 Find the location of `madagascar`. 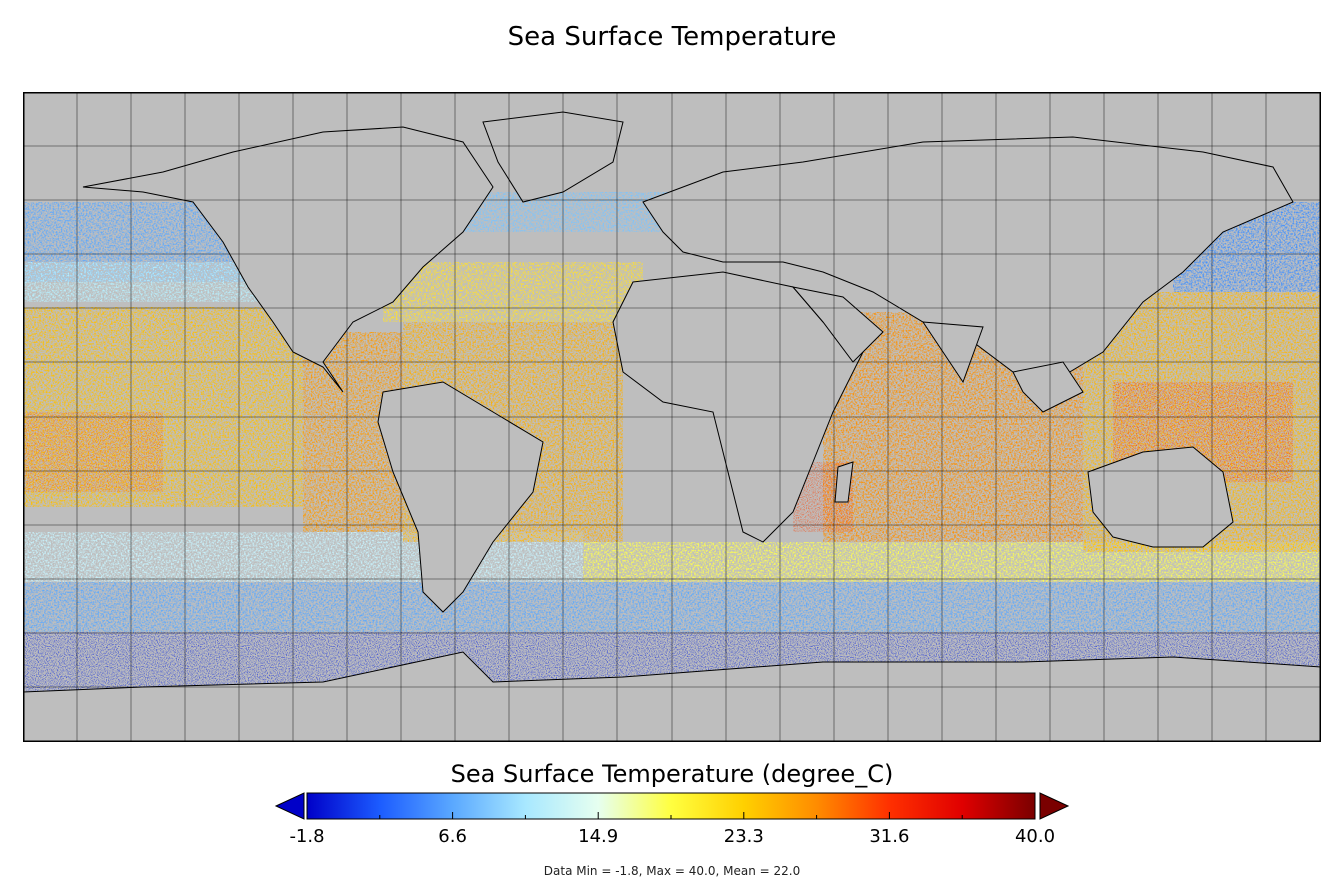

madagascar is located at coordinates (844, 482).